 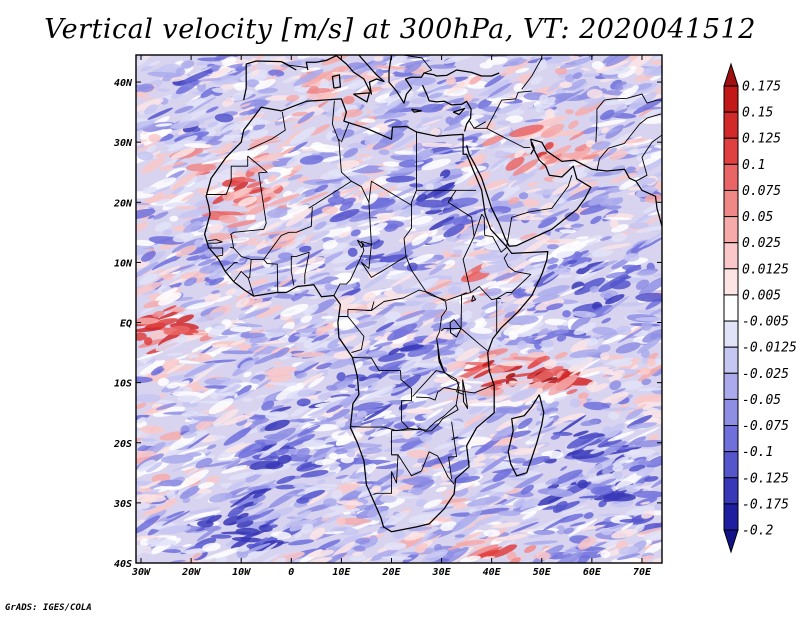 What do you see at coordinates (241, 572) in the screenshot?
I see `x-tick-label: 10W` at bounding box center [241, 572].